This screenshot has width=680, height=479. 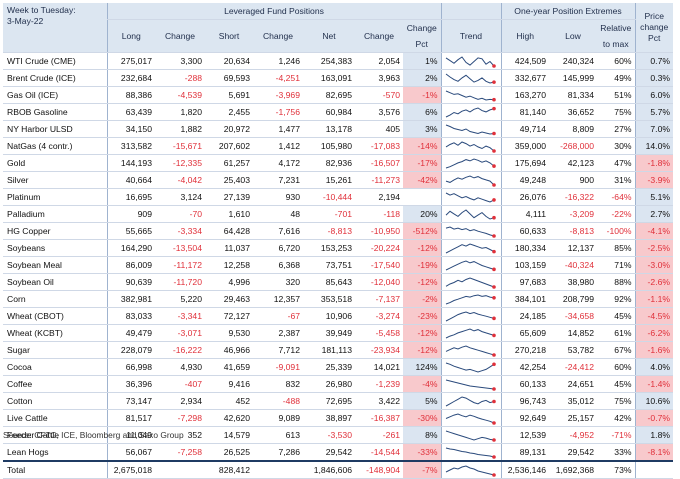 I want to click on col-long-header: Long, so click(x=130, y=36).